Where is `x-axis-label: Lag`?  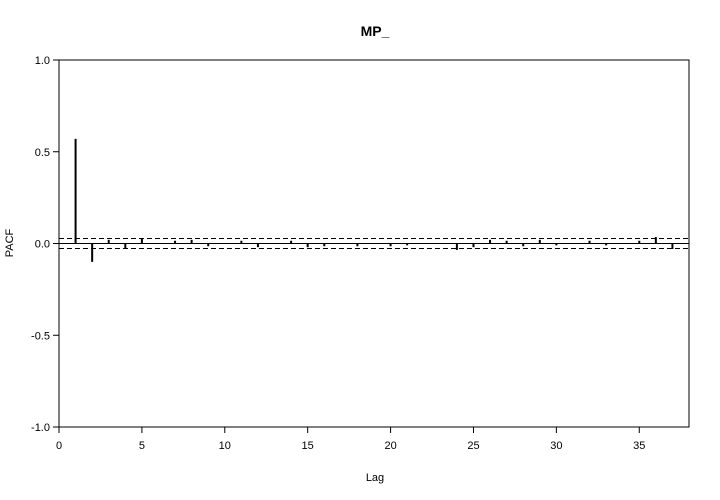 x-axis-label: Lag is located at coordinates (375, 478).